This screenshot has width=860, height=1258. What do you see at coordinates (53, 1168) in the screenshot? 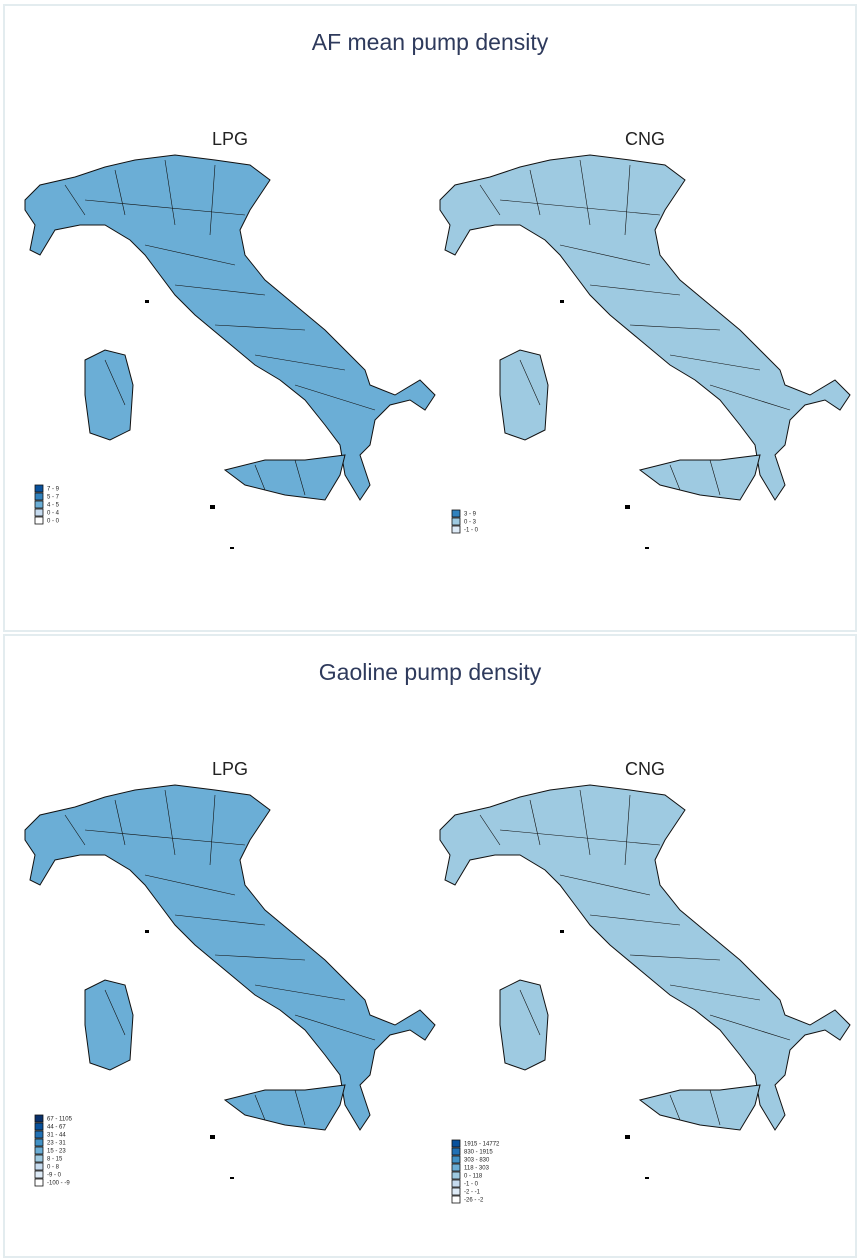
I see `legend-label: 0 - 8` at bounding box center [53, 1168].